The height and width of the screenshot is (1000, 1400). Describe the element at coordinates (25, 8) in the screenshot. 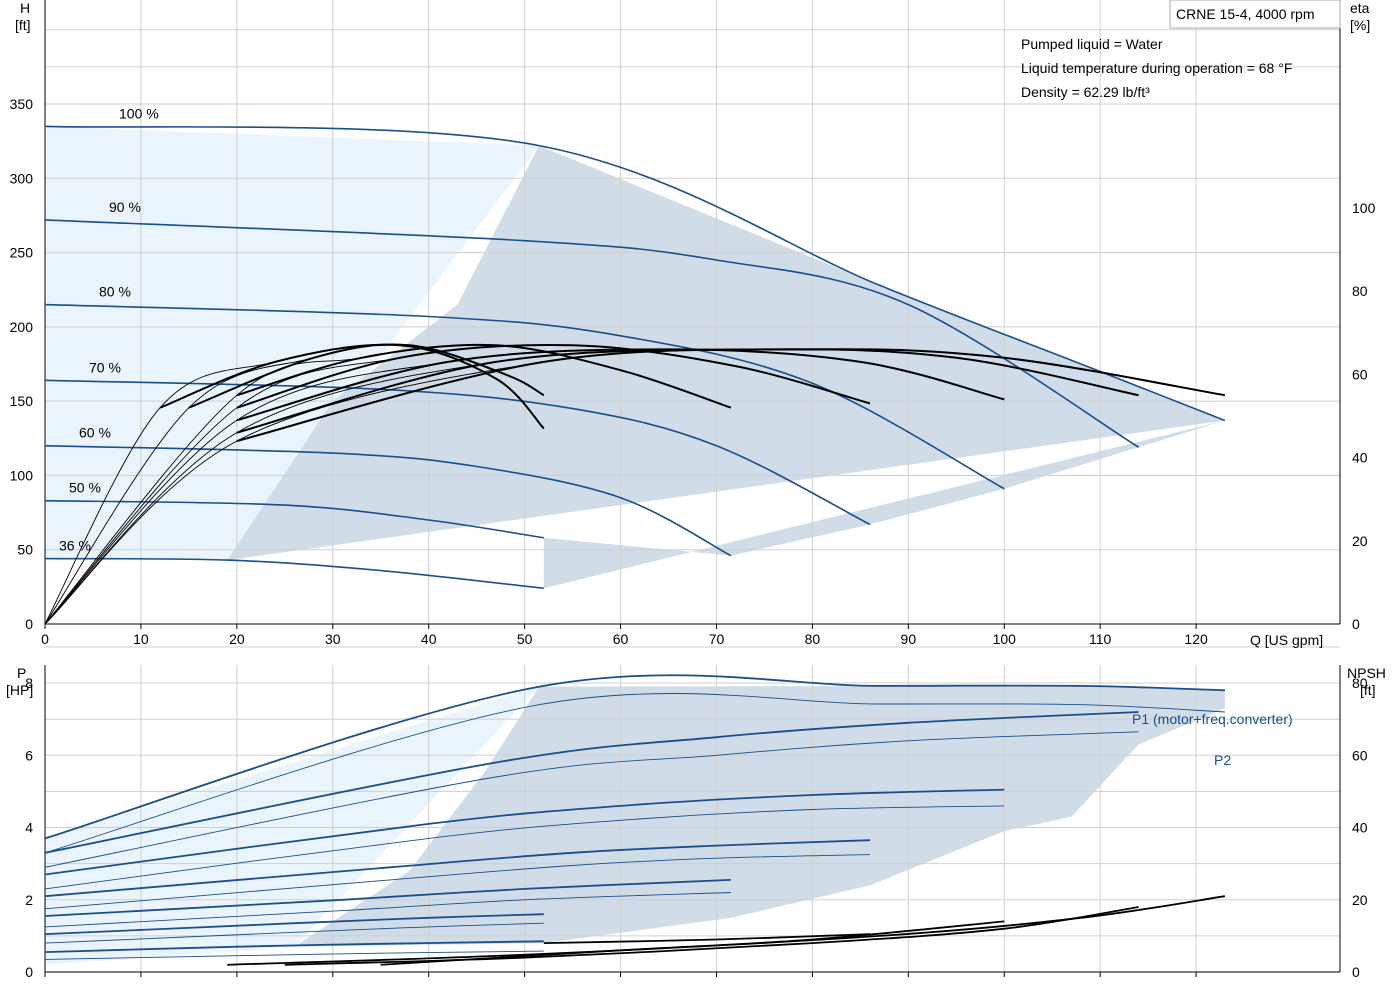

I see `h-axis-label: H` at that location.